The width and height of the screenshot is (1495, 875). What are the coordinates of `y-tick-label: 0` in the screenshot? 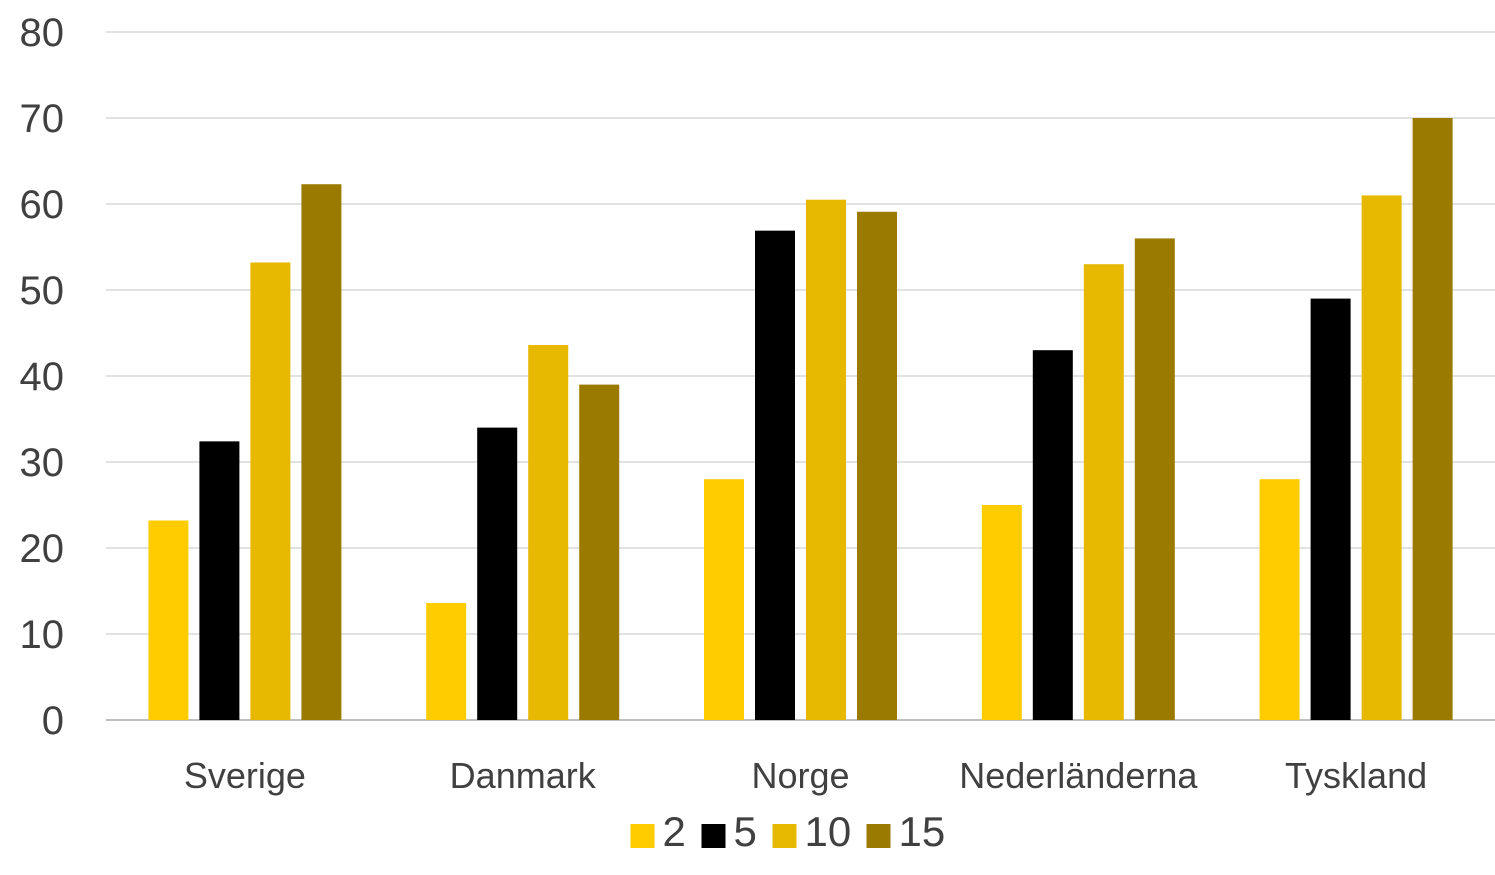 It's located at (53, 721).